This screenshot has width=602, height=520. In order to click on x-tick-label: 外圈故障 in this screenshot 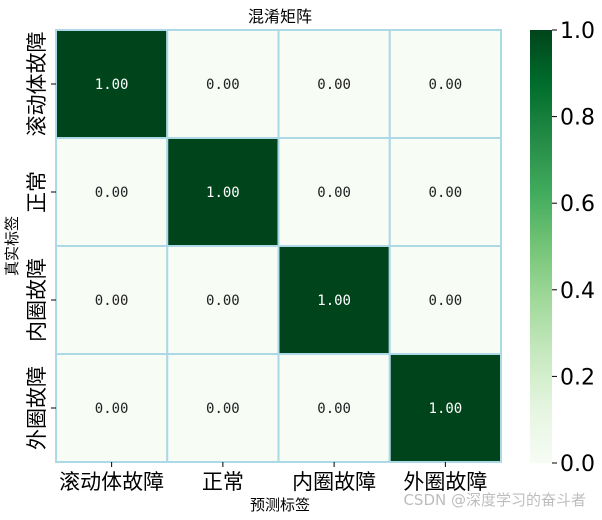, I will do `click(445, 482)`.